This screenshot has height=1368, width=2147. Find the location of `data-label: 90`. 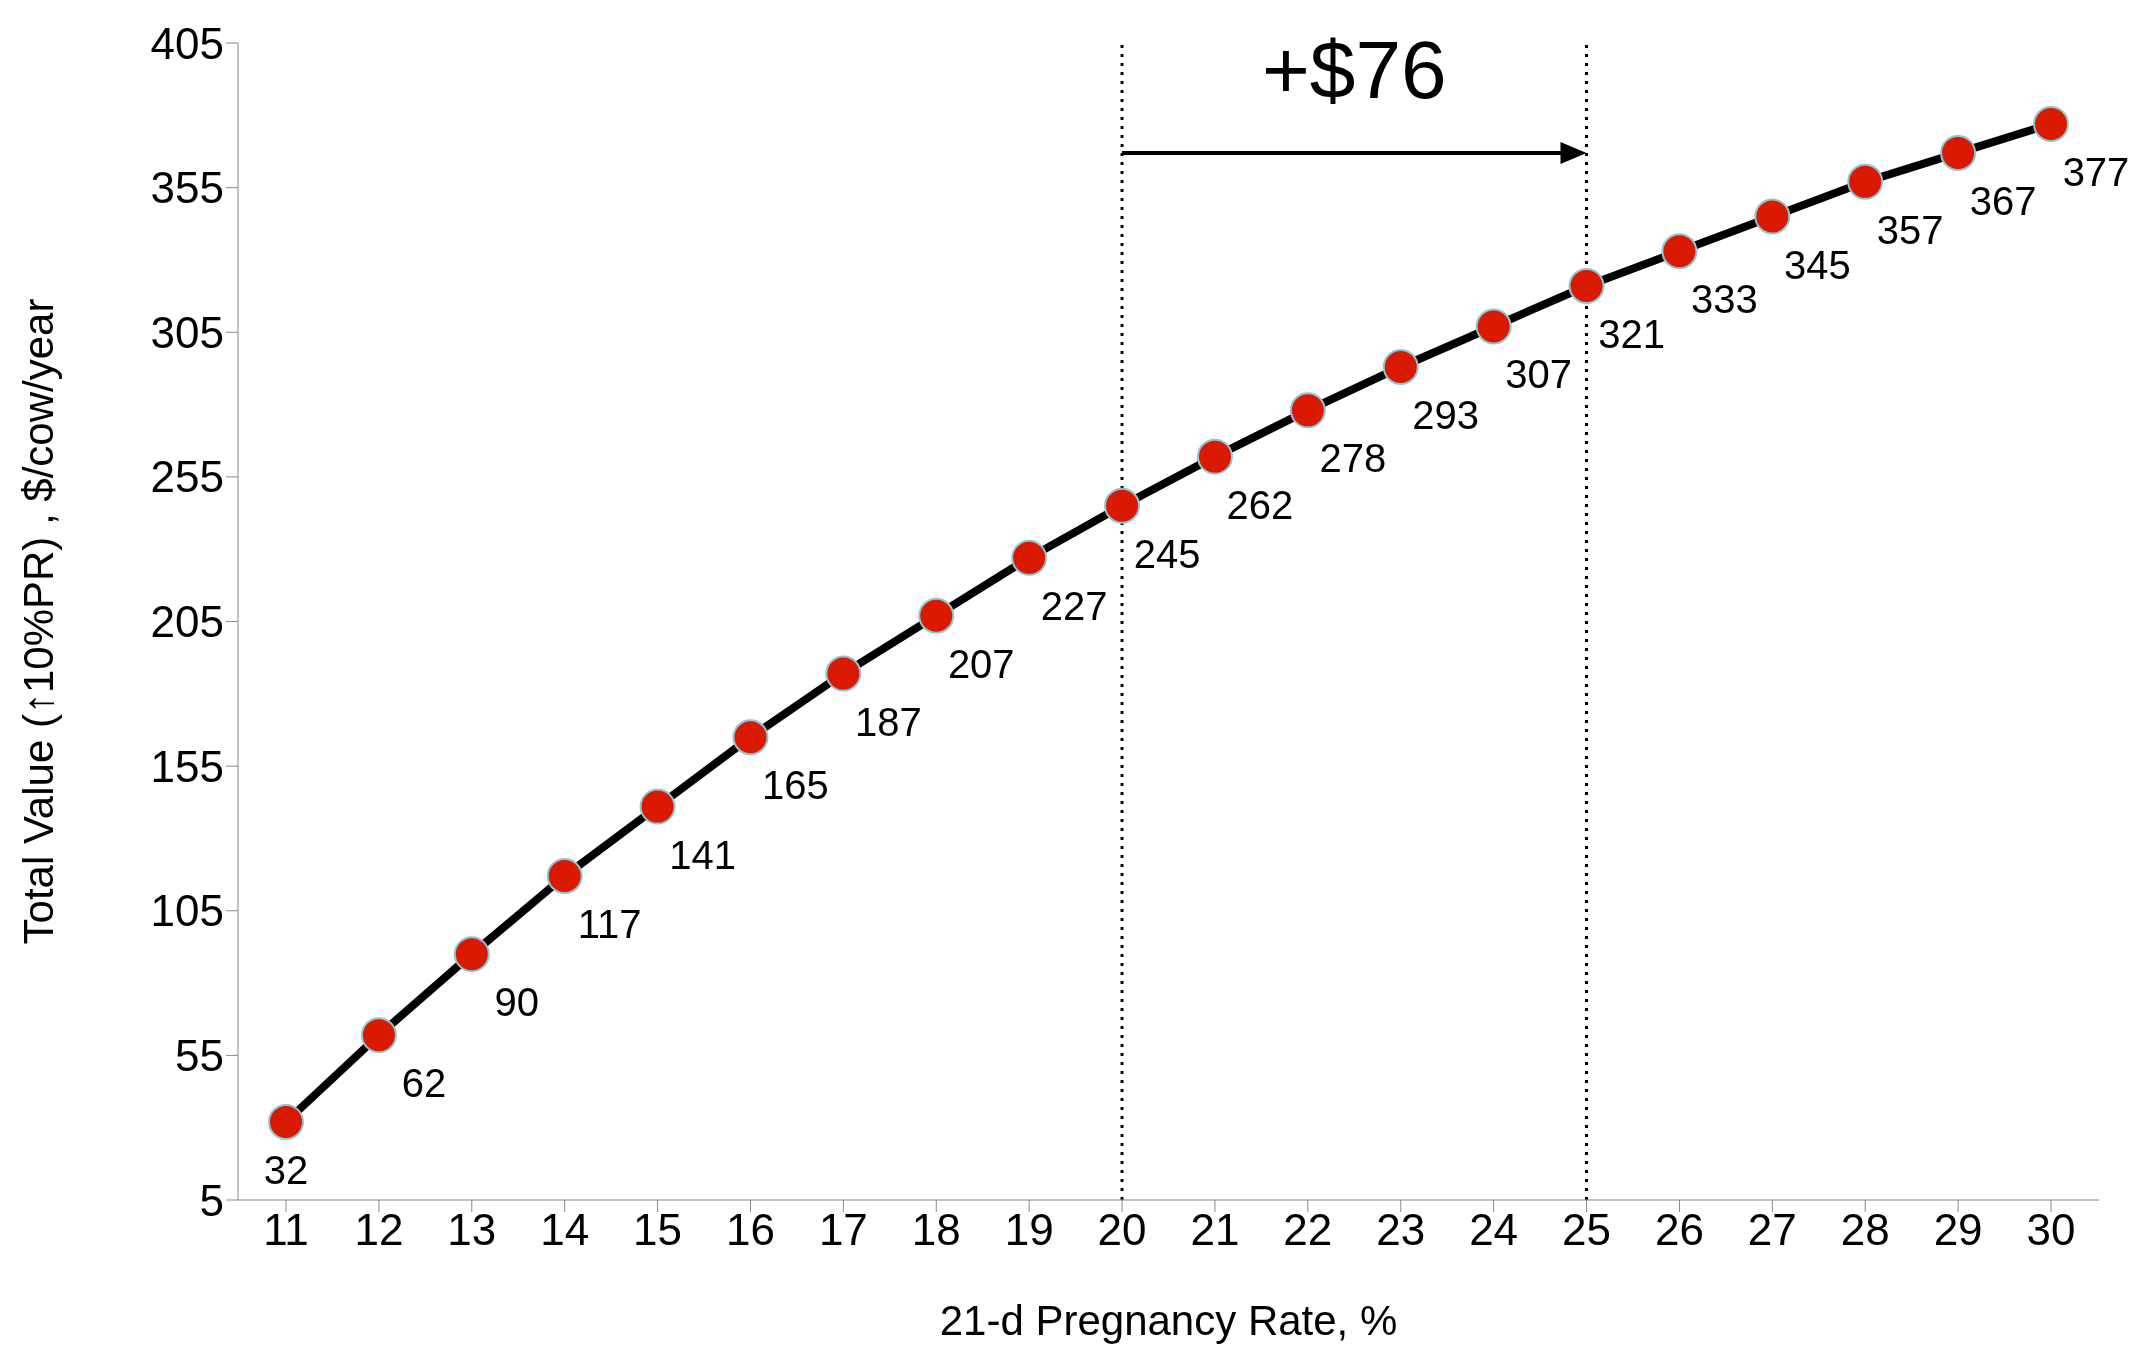

data-label: 90 is located at coordinates (517, 1002).